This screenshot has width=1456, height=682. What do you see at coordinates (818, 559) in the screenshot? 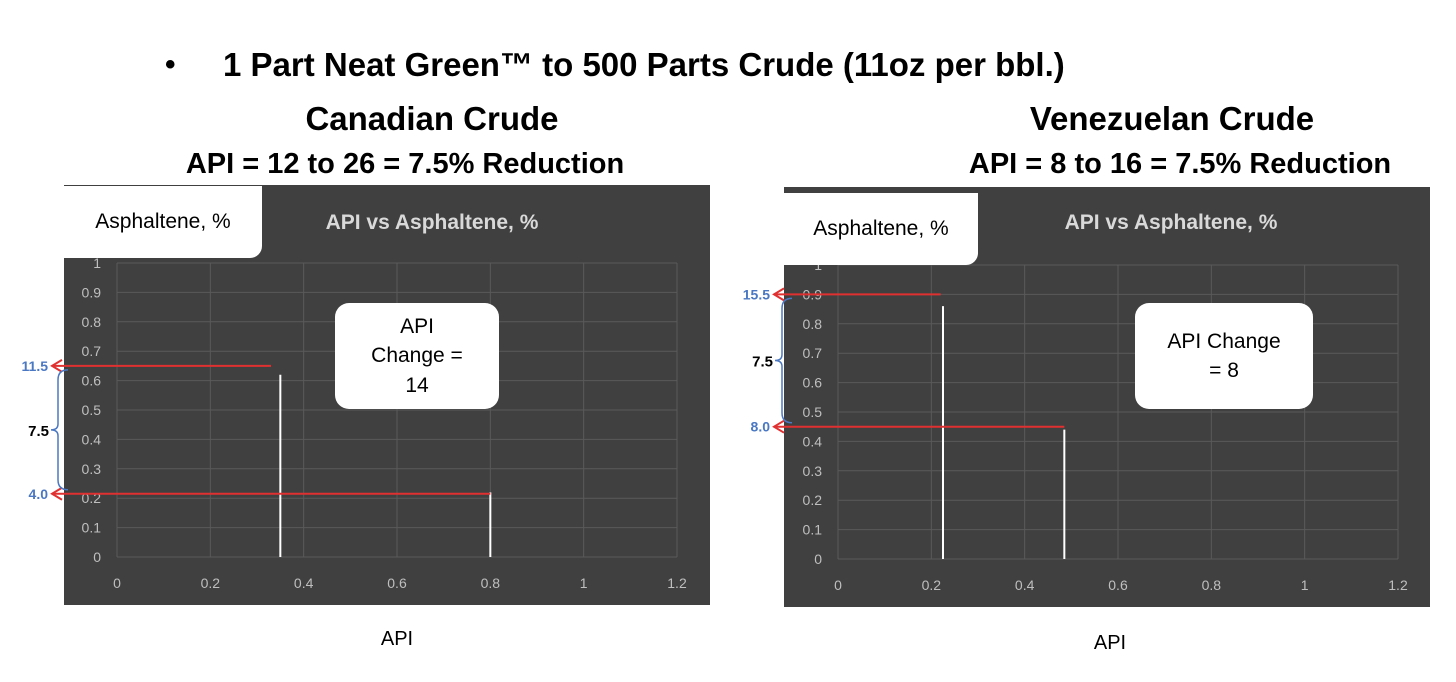
I see `chart-2-y-tick: 0` at bounding box center [818, 559].